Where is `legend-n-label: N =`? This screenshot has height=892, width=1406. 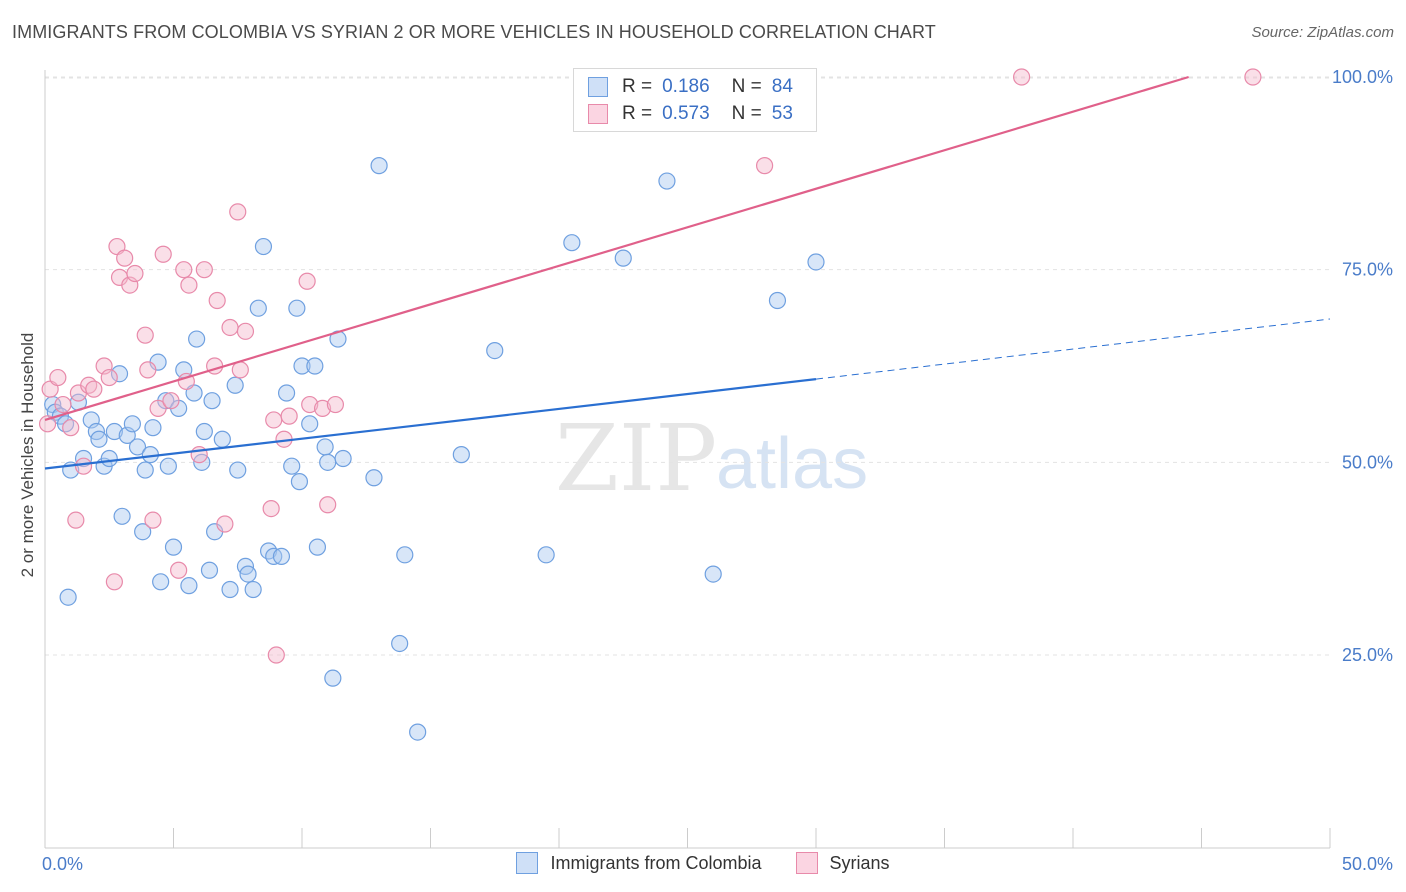
legend-n-label: N = is located at coordinates (746, 86).